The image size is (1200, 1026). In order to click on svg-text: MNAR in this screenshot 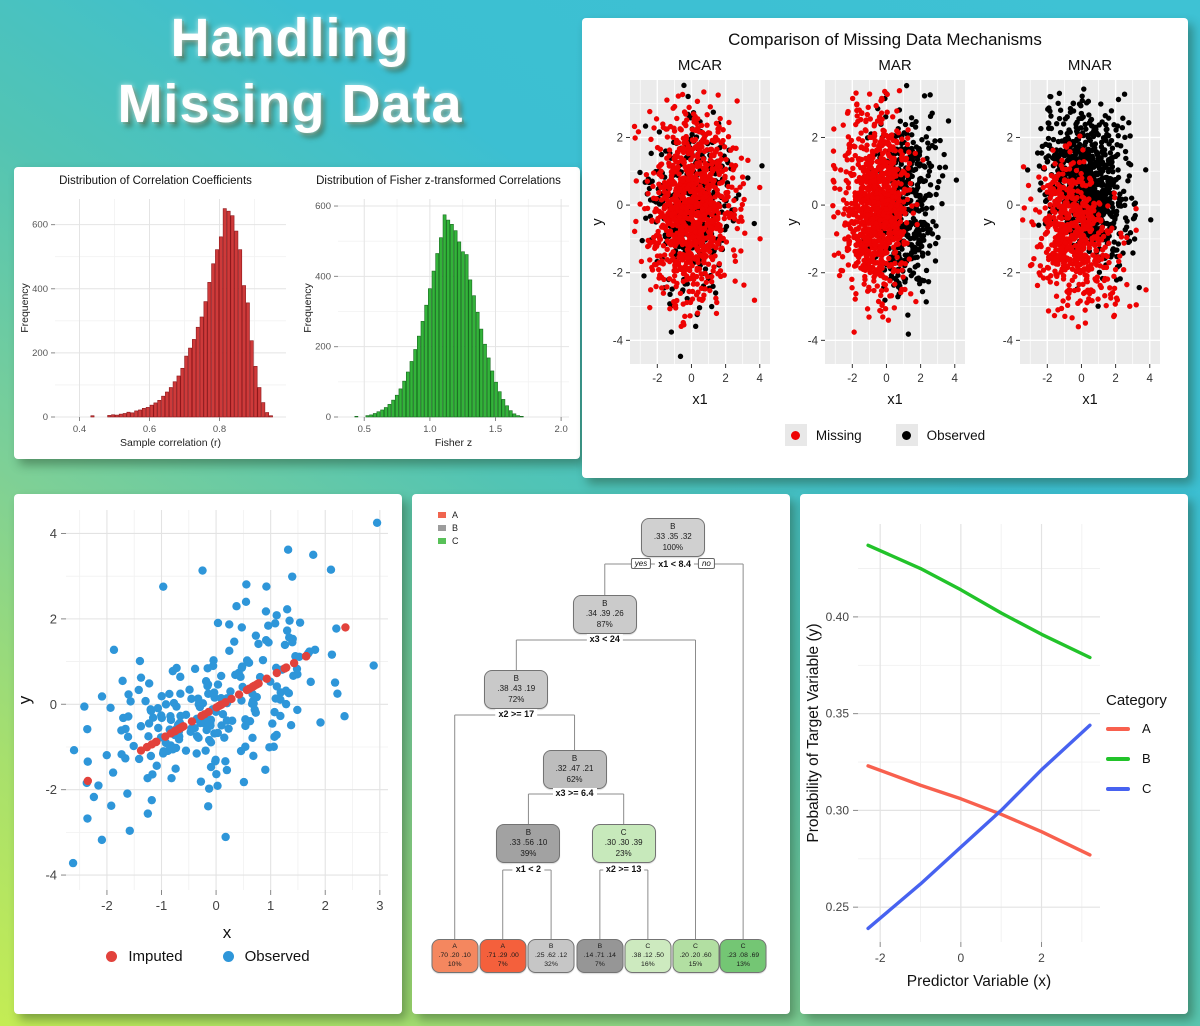, I will do `click(1090, 65)`.